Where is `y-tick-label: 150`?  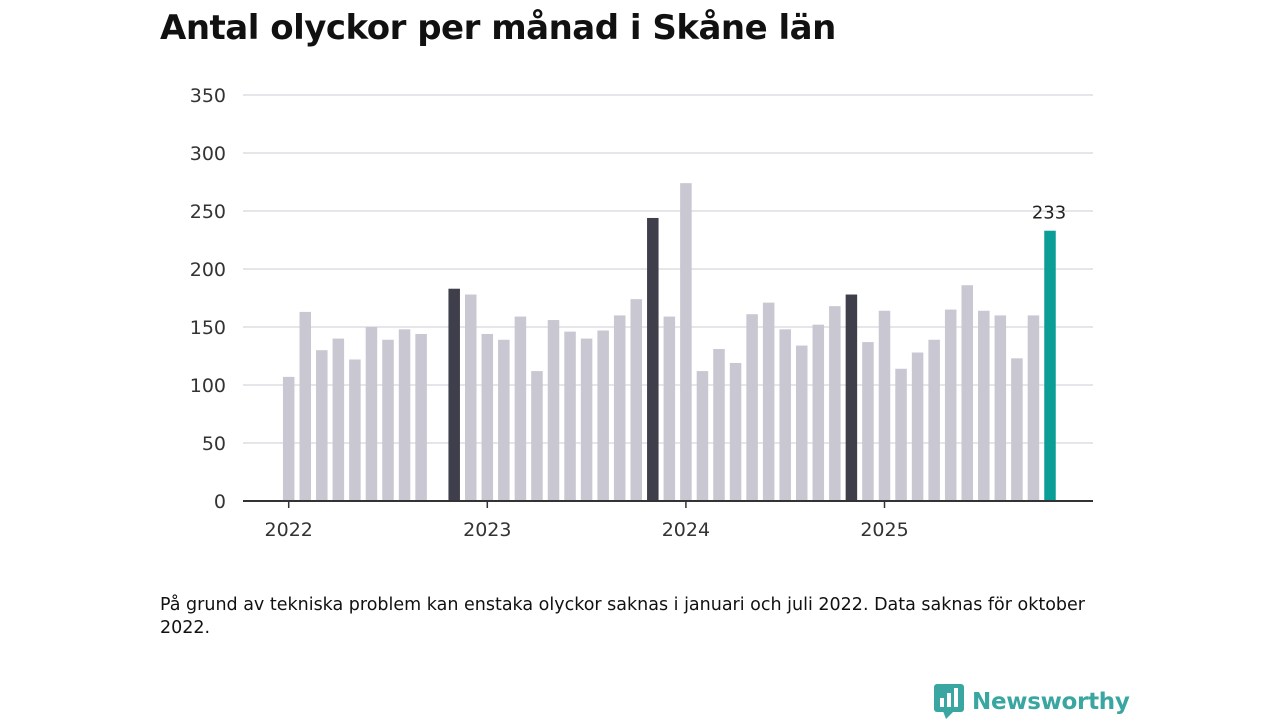
y-tick-label: 150 is located at coordinates (208, 328).